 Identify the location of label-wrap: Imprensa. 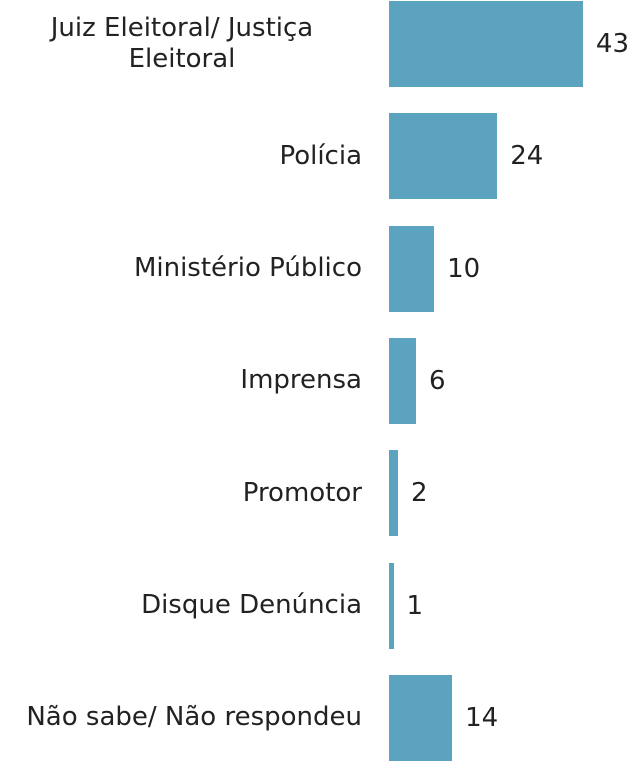
(182, 381).